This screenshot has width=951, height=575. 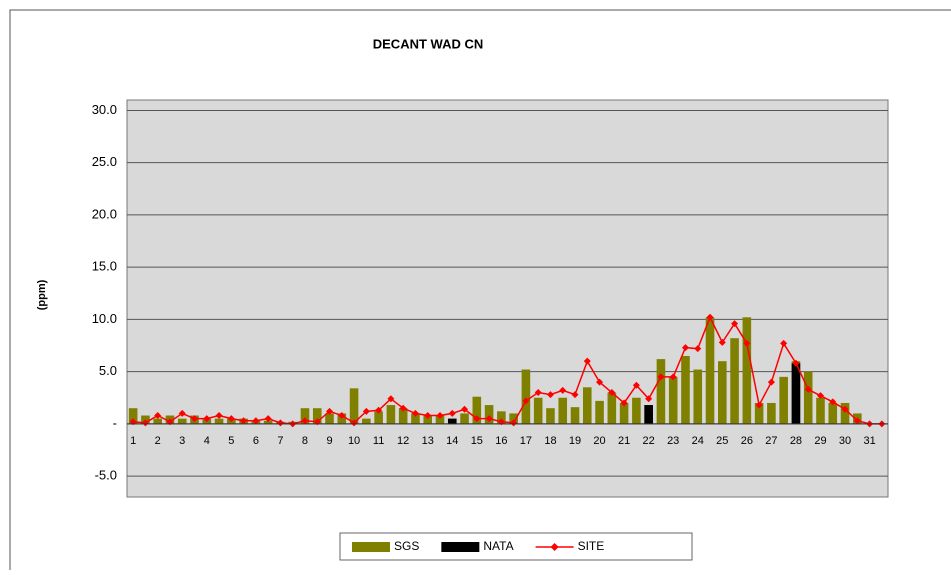 What do you see at coordinates (104, 213) in the screenshot?
I see `y-tick-label: 20.0` at bounding box center [104, 213].